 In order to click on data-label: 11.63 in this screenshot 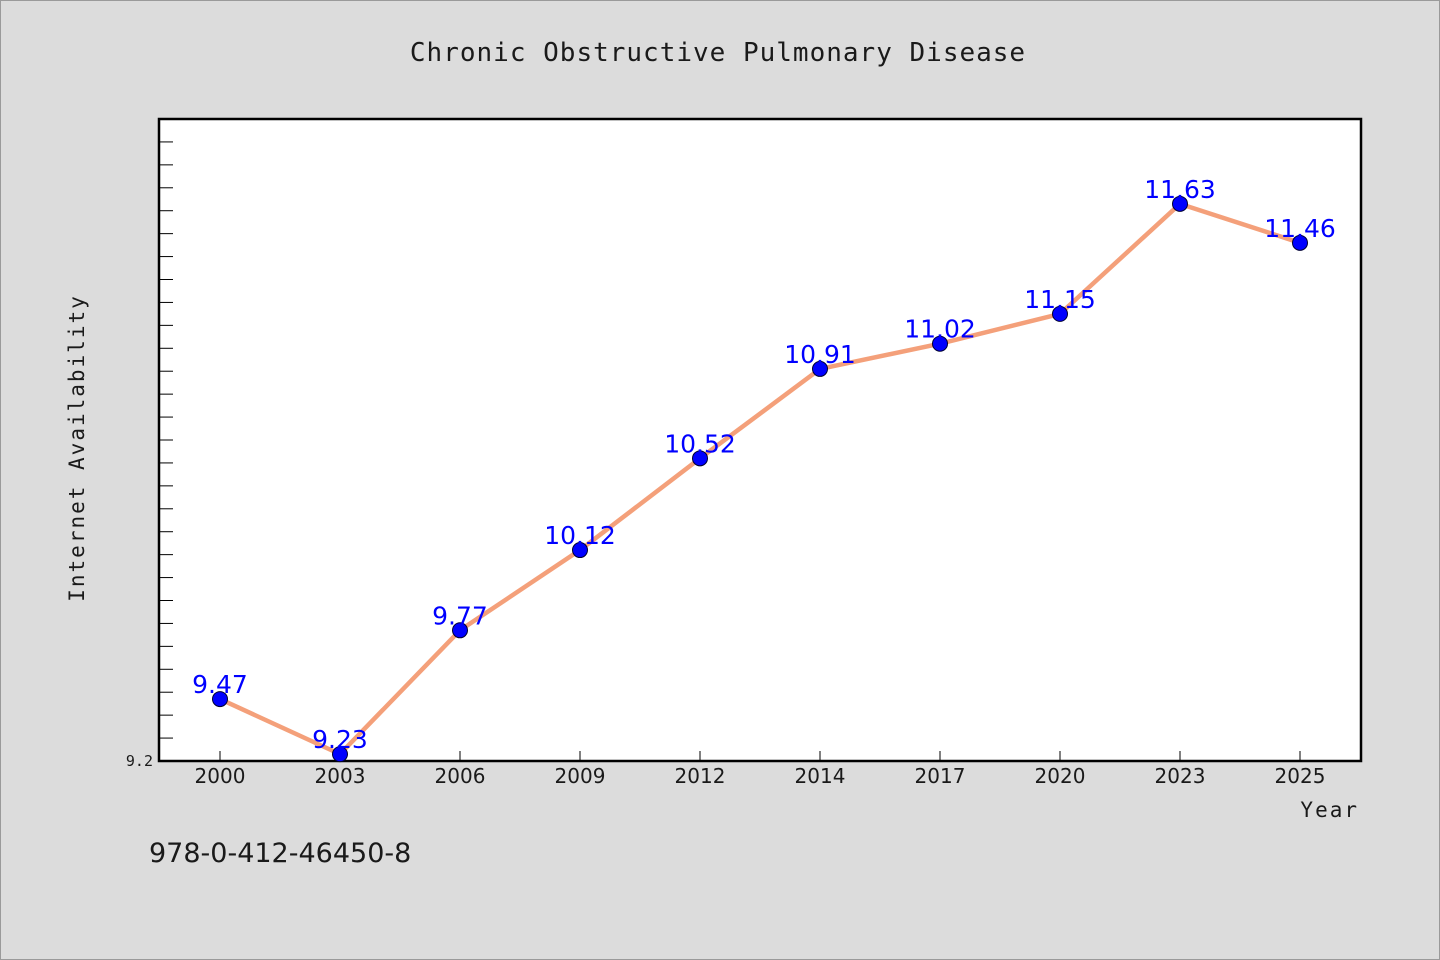, I will do `click(1180, 189)`.